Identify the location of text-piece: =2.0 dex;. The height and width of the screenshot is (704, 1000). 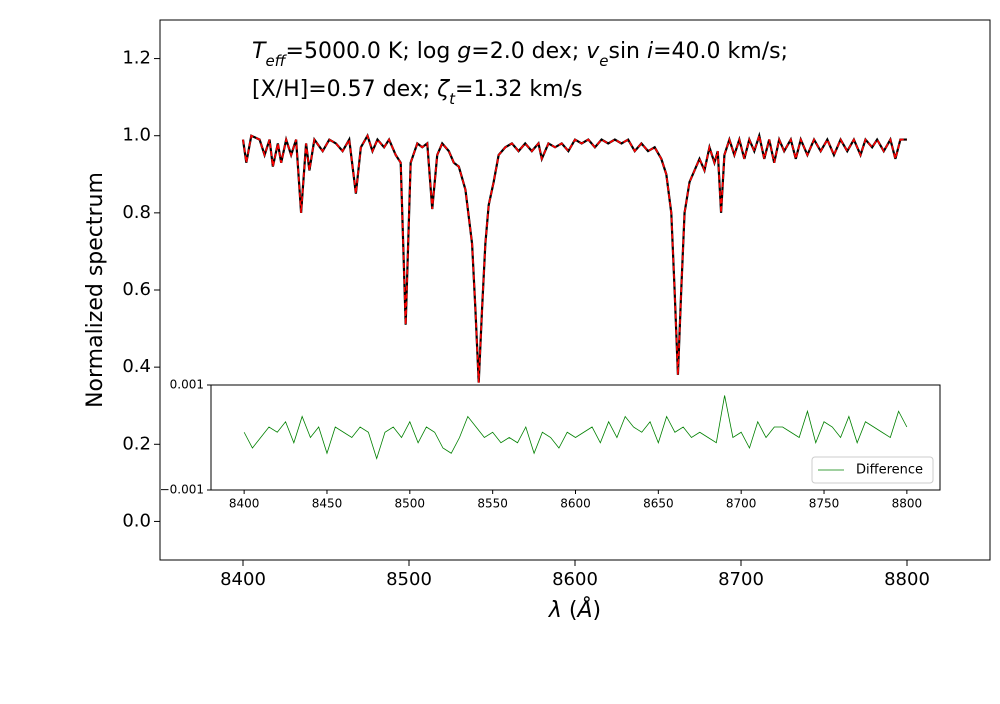
(528, 51).